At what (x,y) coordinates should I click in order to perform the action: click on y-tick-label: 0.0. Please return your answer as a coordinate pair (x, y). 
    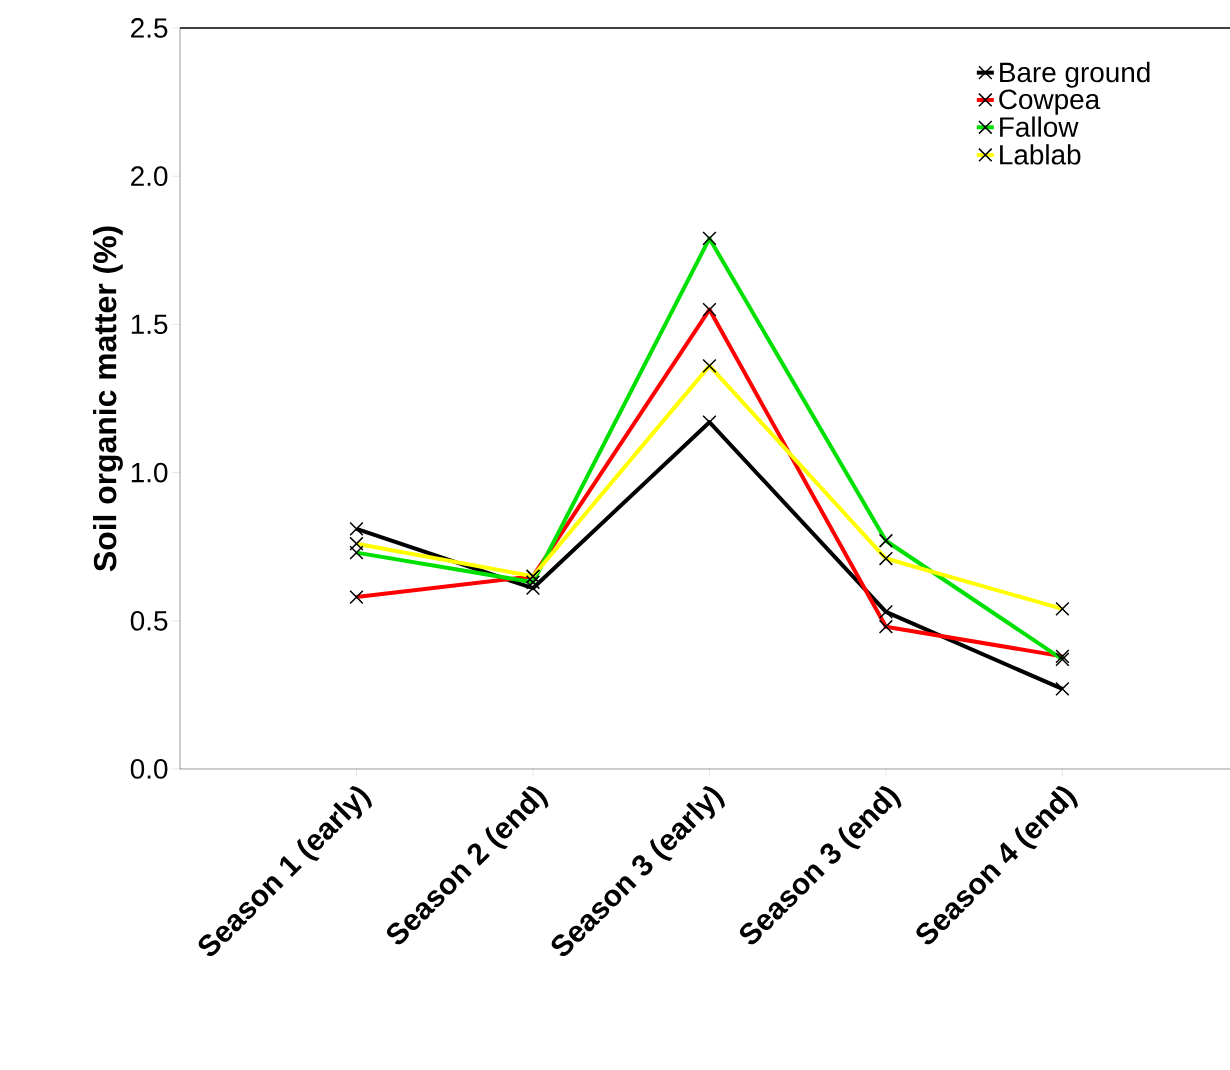
    Looking at the image, I should click on (149, 769).